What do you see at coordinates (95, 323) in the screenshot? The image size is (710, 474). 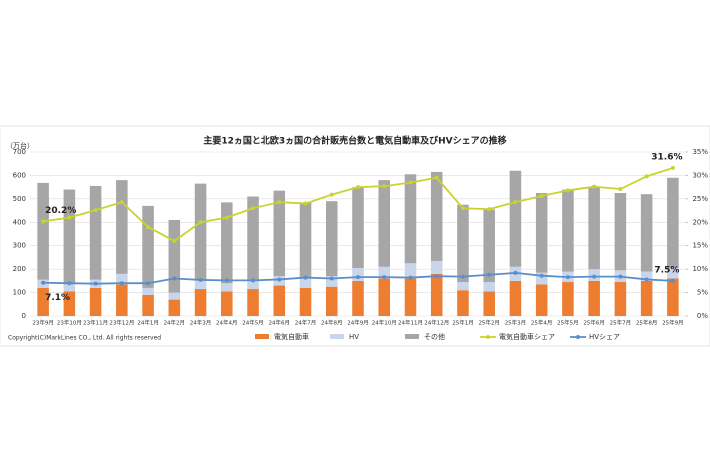 I see `x-tick-label: 23年11月` at bounding box center [95, 323].